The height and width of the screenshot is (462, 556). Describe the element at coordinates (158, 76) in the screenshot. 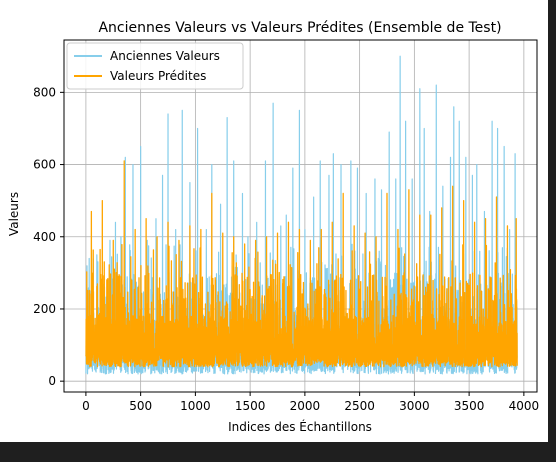

I see `legend-label-predites: Valeurs Prédites` at that location.